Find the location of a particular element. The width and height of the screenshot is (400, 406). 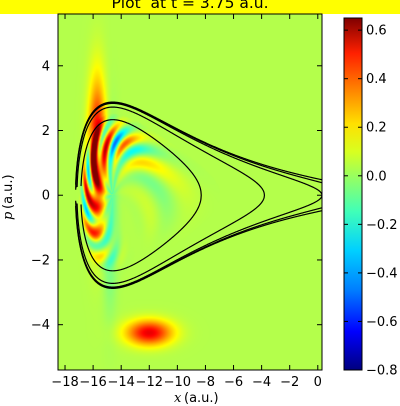

y-tick-label: 4 is located at coordinates (46, 66).